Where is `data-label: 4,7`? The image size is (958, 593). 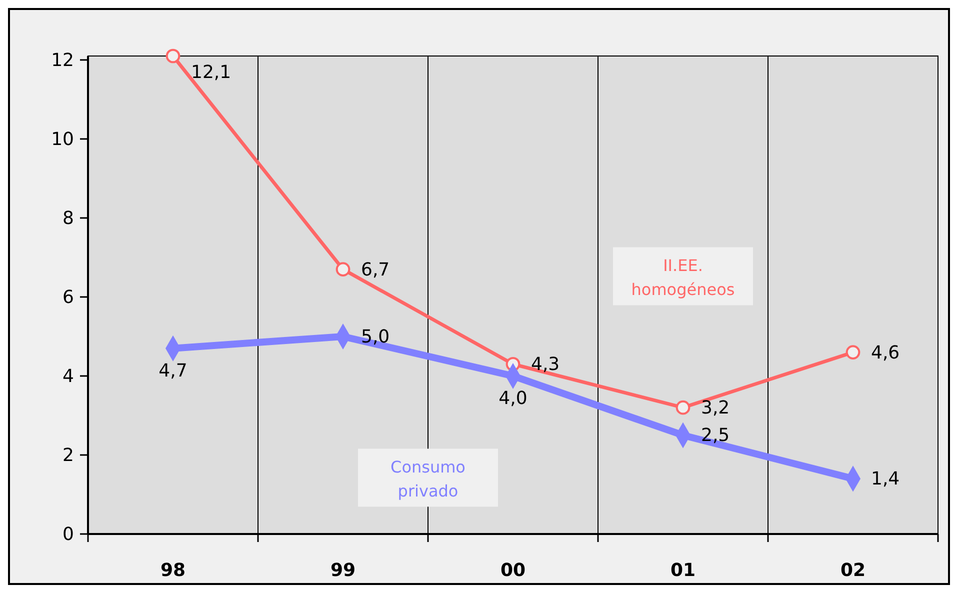 data-label: 4,7 is located at coordinates (173, 371).